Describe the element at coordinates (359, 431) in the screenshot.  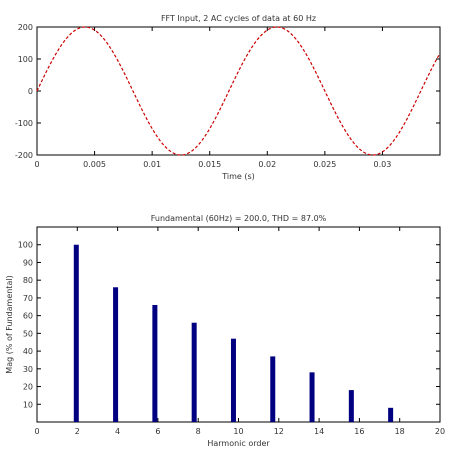
I see `bottom-chart-xtick-label: 16` at that location.